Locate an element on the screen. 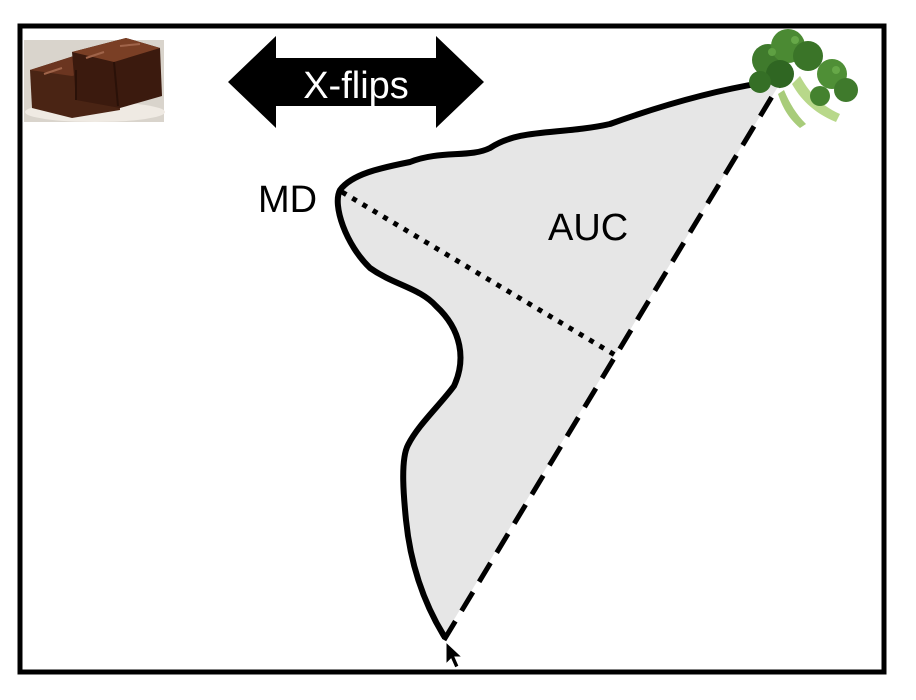 Image resolution: width=916 pixels, height=700 pixels. md-label: MD is located at coordinates (287, 200).